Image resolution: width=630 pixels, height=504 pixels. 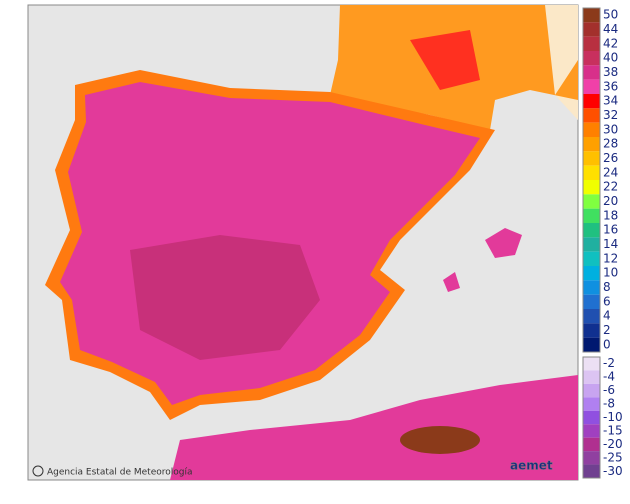 What do you see at coordinates (607, 330) in the screenshot?
I see `legend-label: 2` at bounding box center [607, 330].